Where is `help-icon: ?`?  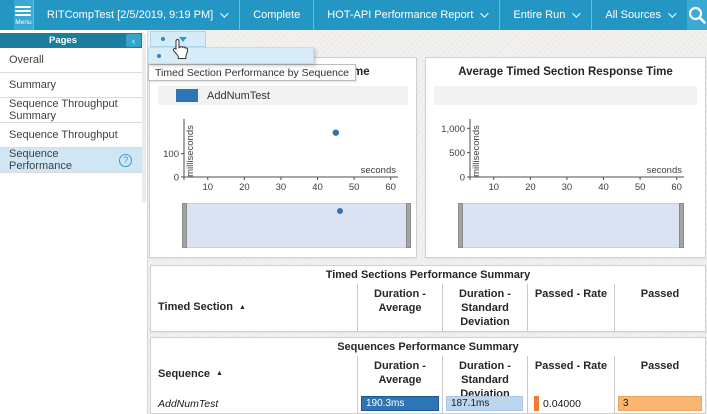 help-icon: ? is located at coordinates (125, 160).